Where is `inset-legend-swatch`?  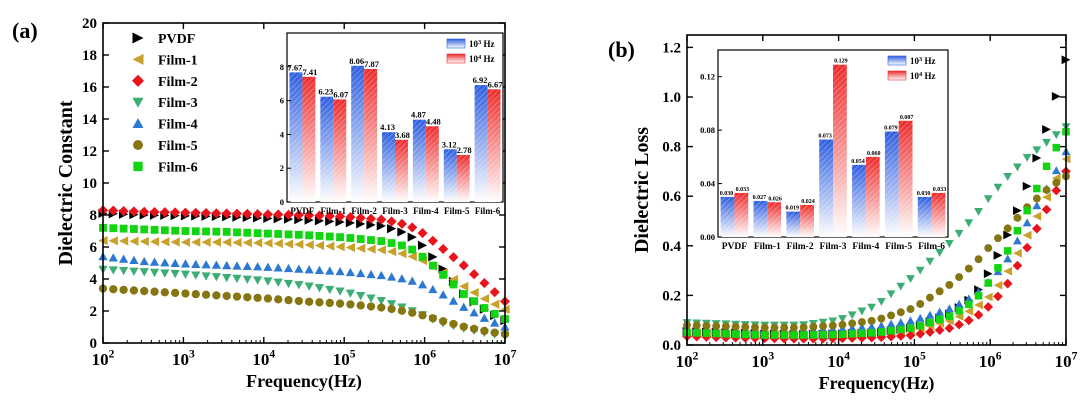
inset-legend-swatch is located at coordinates (897, 60).